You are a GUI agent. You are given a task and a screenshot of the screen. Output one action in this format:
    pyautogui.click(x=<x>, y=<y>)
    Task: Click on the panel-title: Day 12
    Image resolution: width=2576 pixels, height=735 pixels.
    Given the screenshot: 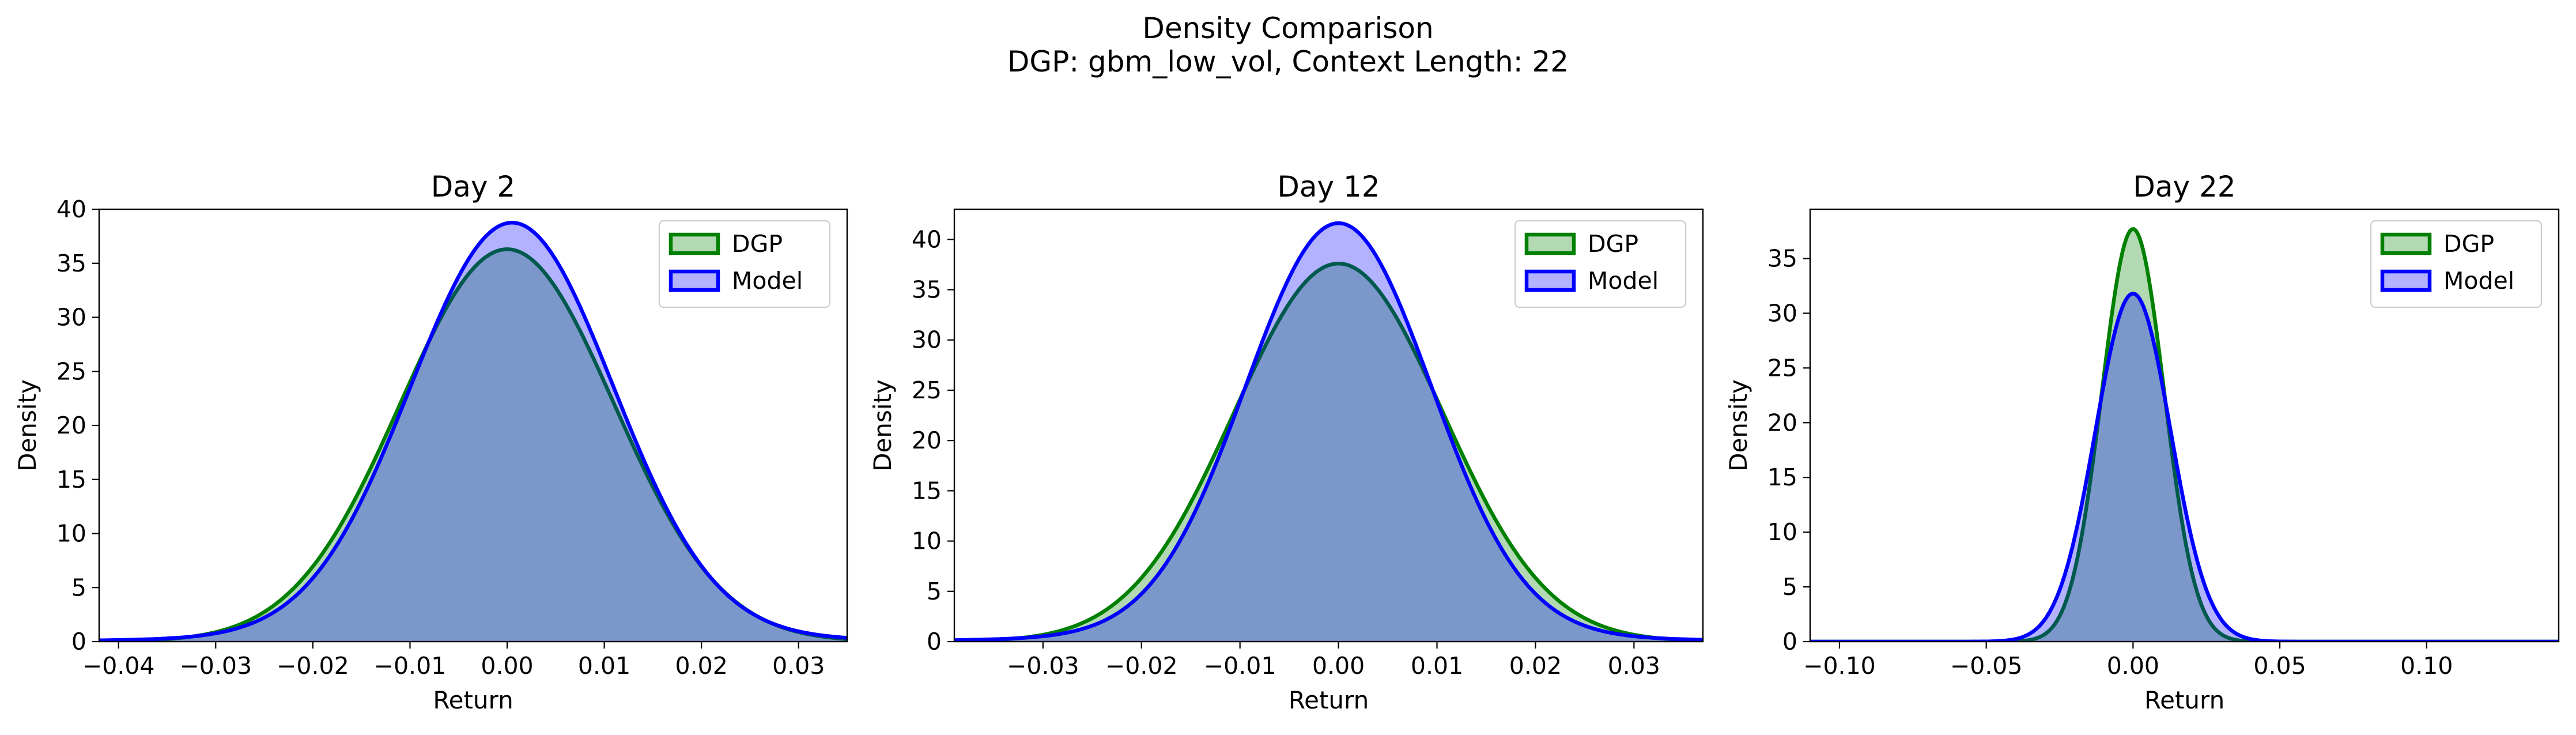 What is the action you would take?
    pyautogui.click(x=1328, y=186)
    